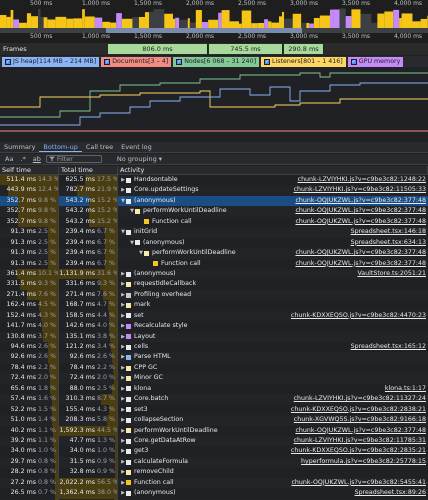 The height and width of the screenshot is (500, 428). Describe the element at coordinates (358, 315) in the screenshot. I see `source-link: chunk-KDXXEQSO.js?v=c9be3c82:4470:23` at that location.